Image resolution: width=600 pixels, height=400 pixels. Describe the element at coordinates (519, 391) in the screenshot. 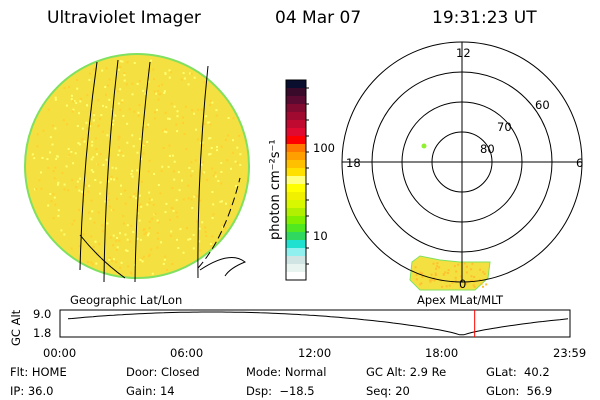

I see `status-glon: GLon: 56.9` at that location.